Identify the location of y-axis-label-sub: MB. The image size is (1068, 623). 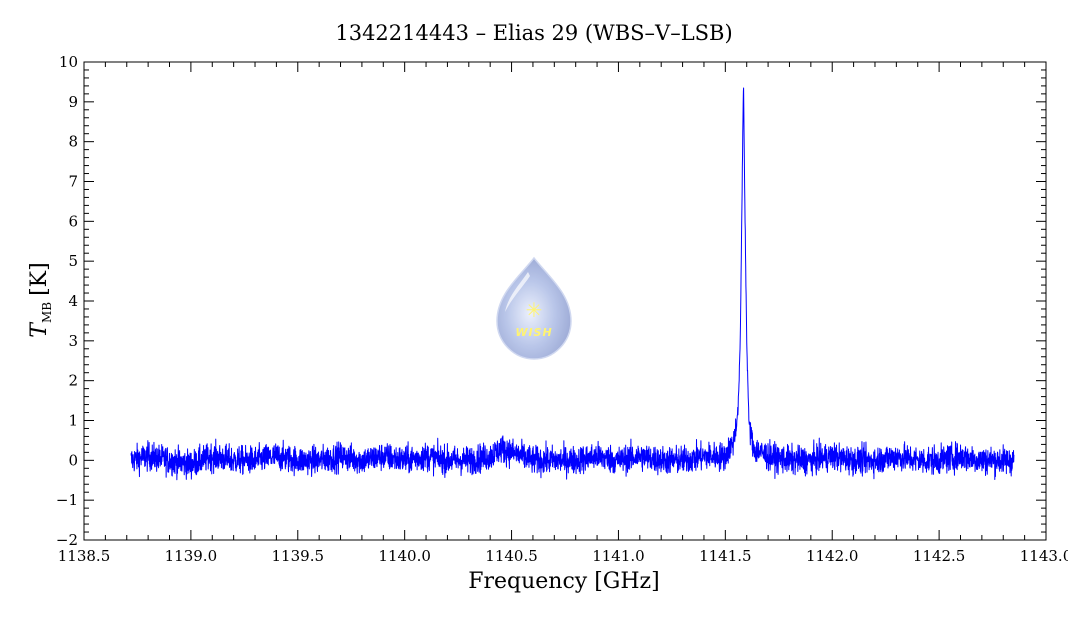
(47, 312).